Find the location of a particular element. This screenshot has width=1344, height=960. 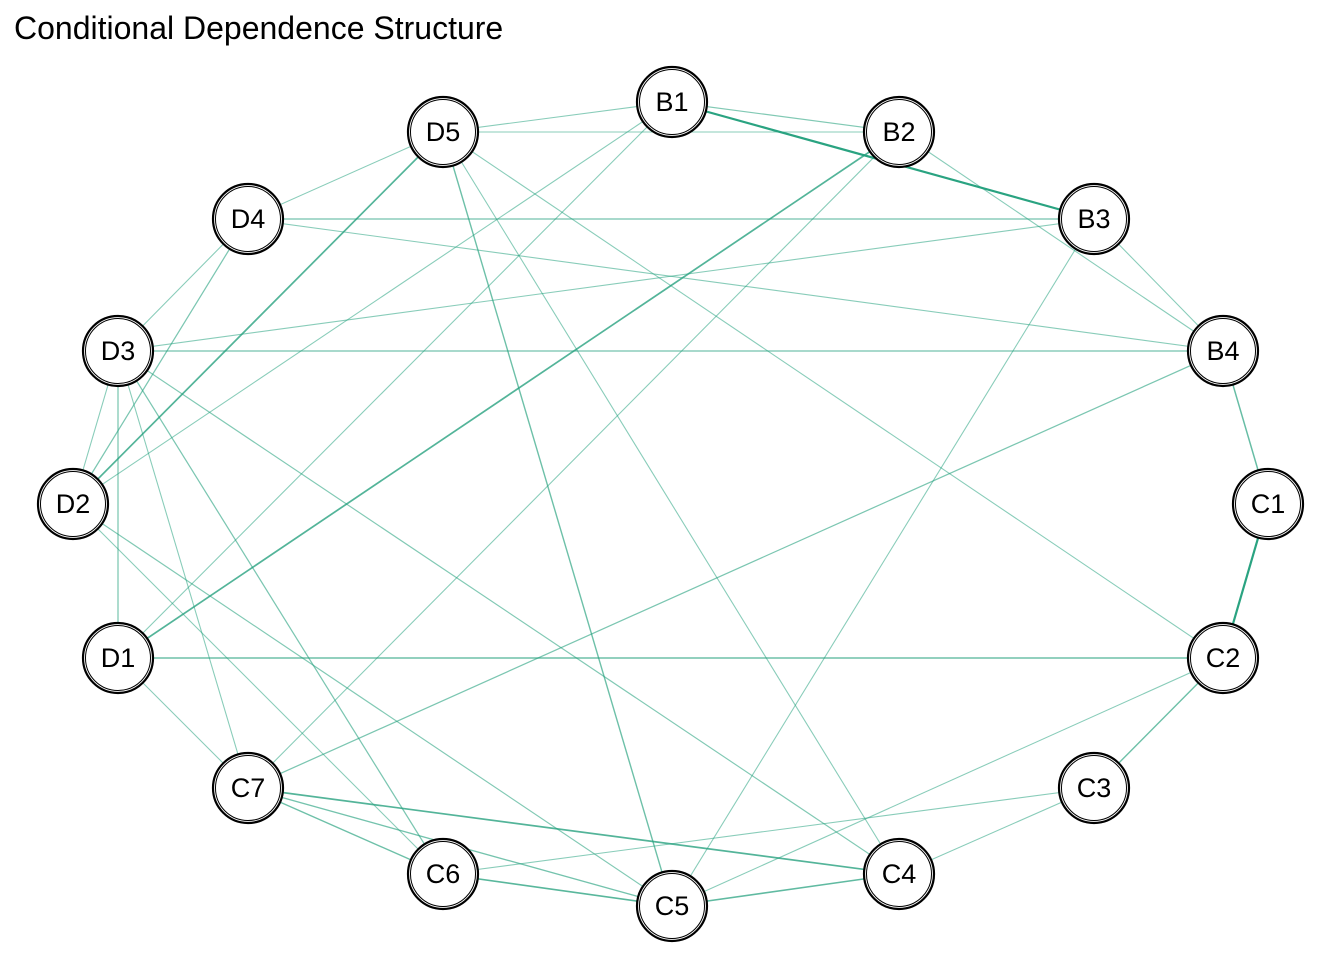

node-c1: C1 is located at coordinates (1268, 504).